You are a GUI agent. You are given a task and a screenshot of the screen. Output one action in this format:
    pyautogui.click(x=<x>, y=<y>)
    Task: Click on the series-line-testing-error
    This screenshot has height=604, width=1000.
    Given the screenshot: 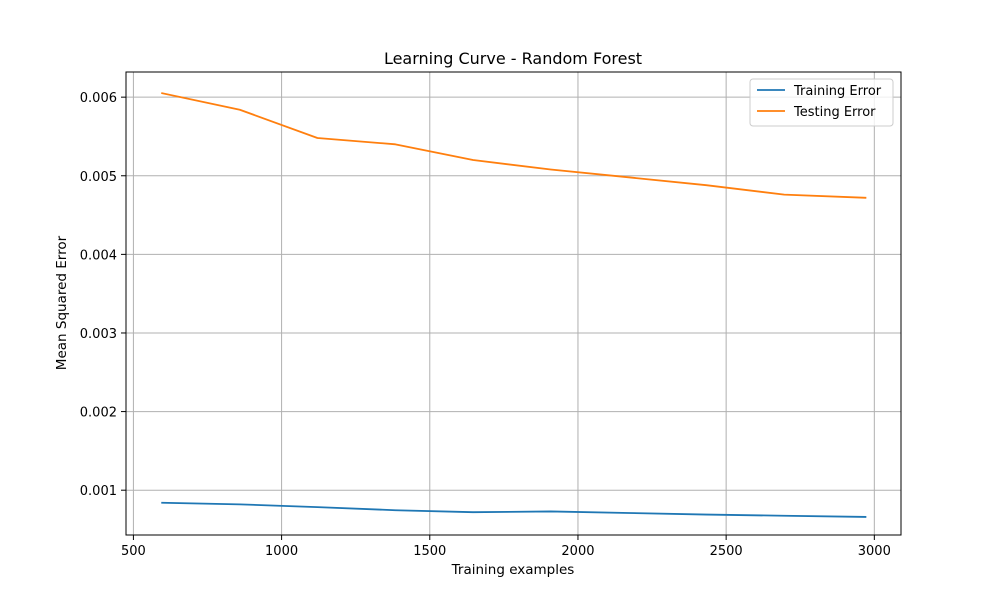 What is the action you would take?
    pyautogui.click(x=514, y=145)
    